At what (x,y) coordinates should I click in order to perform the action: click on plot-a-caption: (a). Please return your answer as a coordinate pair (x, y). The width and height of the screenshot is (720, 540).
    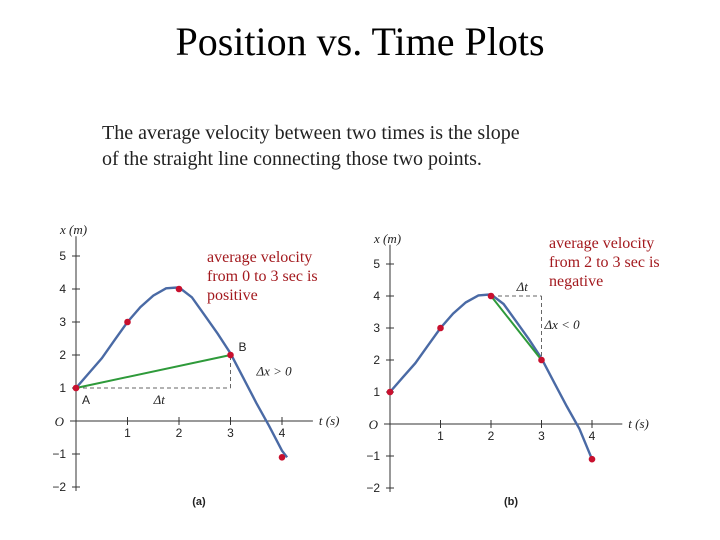
    Looking at the image, I should click on (199, 502).